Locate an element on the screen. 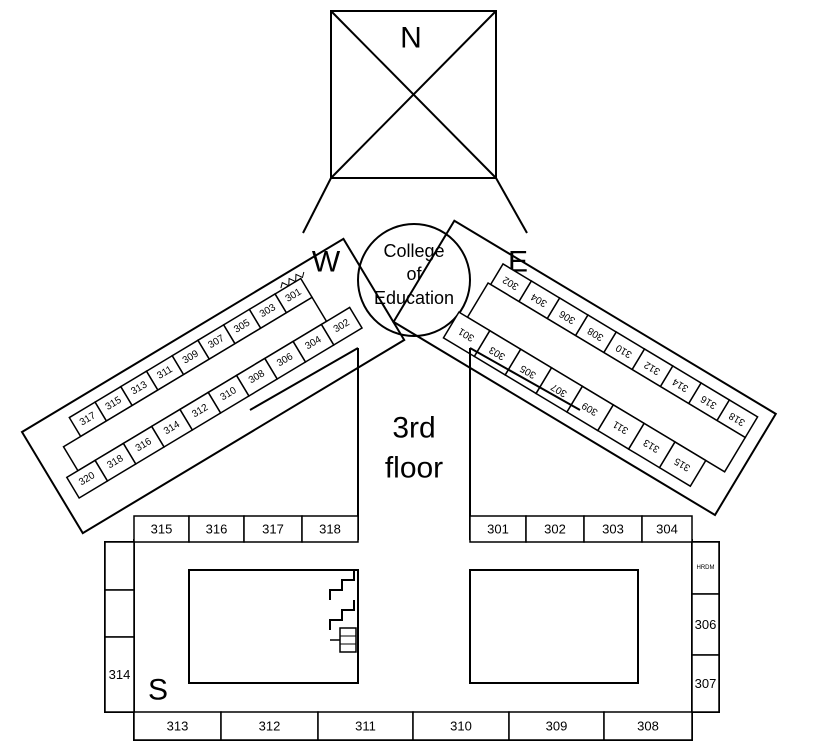 The height and width of the screenshot is (755, 829). south-top-right-rooms: 301 302 303 304 is located at coordinates (581, 529).